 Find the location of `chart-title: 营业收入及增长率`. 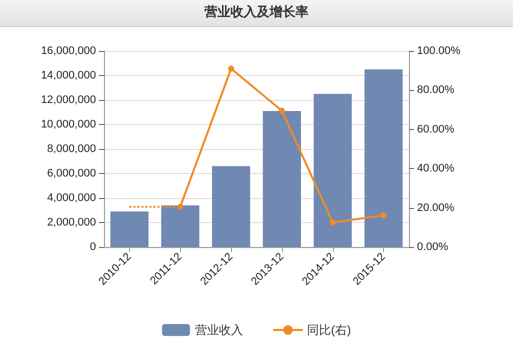

chart-title: 营业收入及增长率 is located at coordinates (256, 13).